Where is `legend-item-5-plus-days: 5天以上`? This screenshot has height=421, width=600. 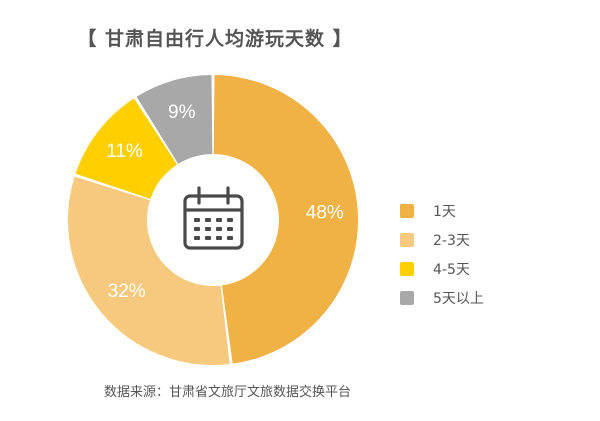
legend-item-5-plus-days: 5天以上 is located at coordinates (442, 297).